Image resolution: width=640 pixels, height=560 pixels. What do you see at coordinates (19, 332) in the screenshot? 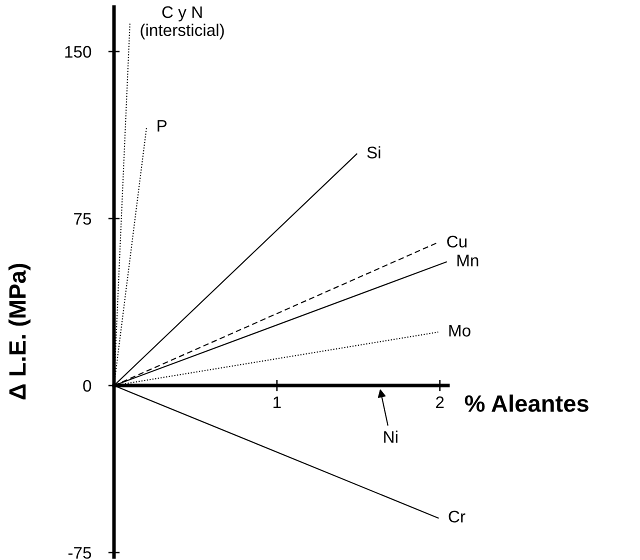
I see `y-axis-title: Δ L.E. (MPa)` at bounding box center [19, 332].